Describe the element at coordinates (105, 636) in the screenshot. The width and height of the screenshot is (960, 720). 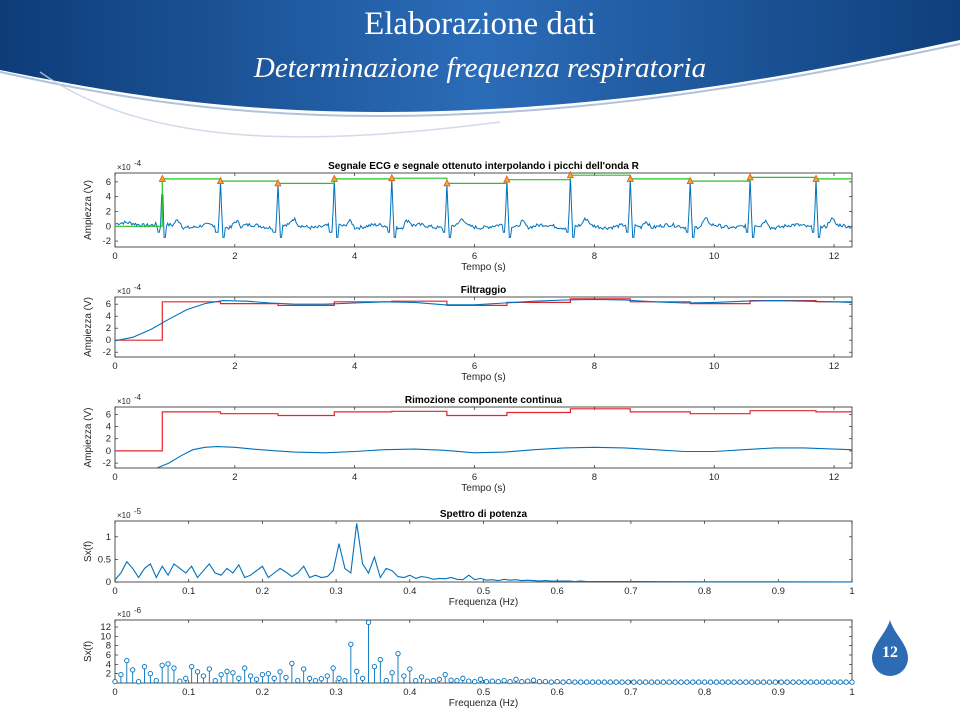
I see `y-tick-label: 10` at that location.